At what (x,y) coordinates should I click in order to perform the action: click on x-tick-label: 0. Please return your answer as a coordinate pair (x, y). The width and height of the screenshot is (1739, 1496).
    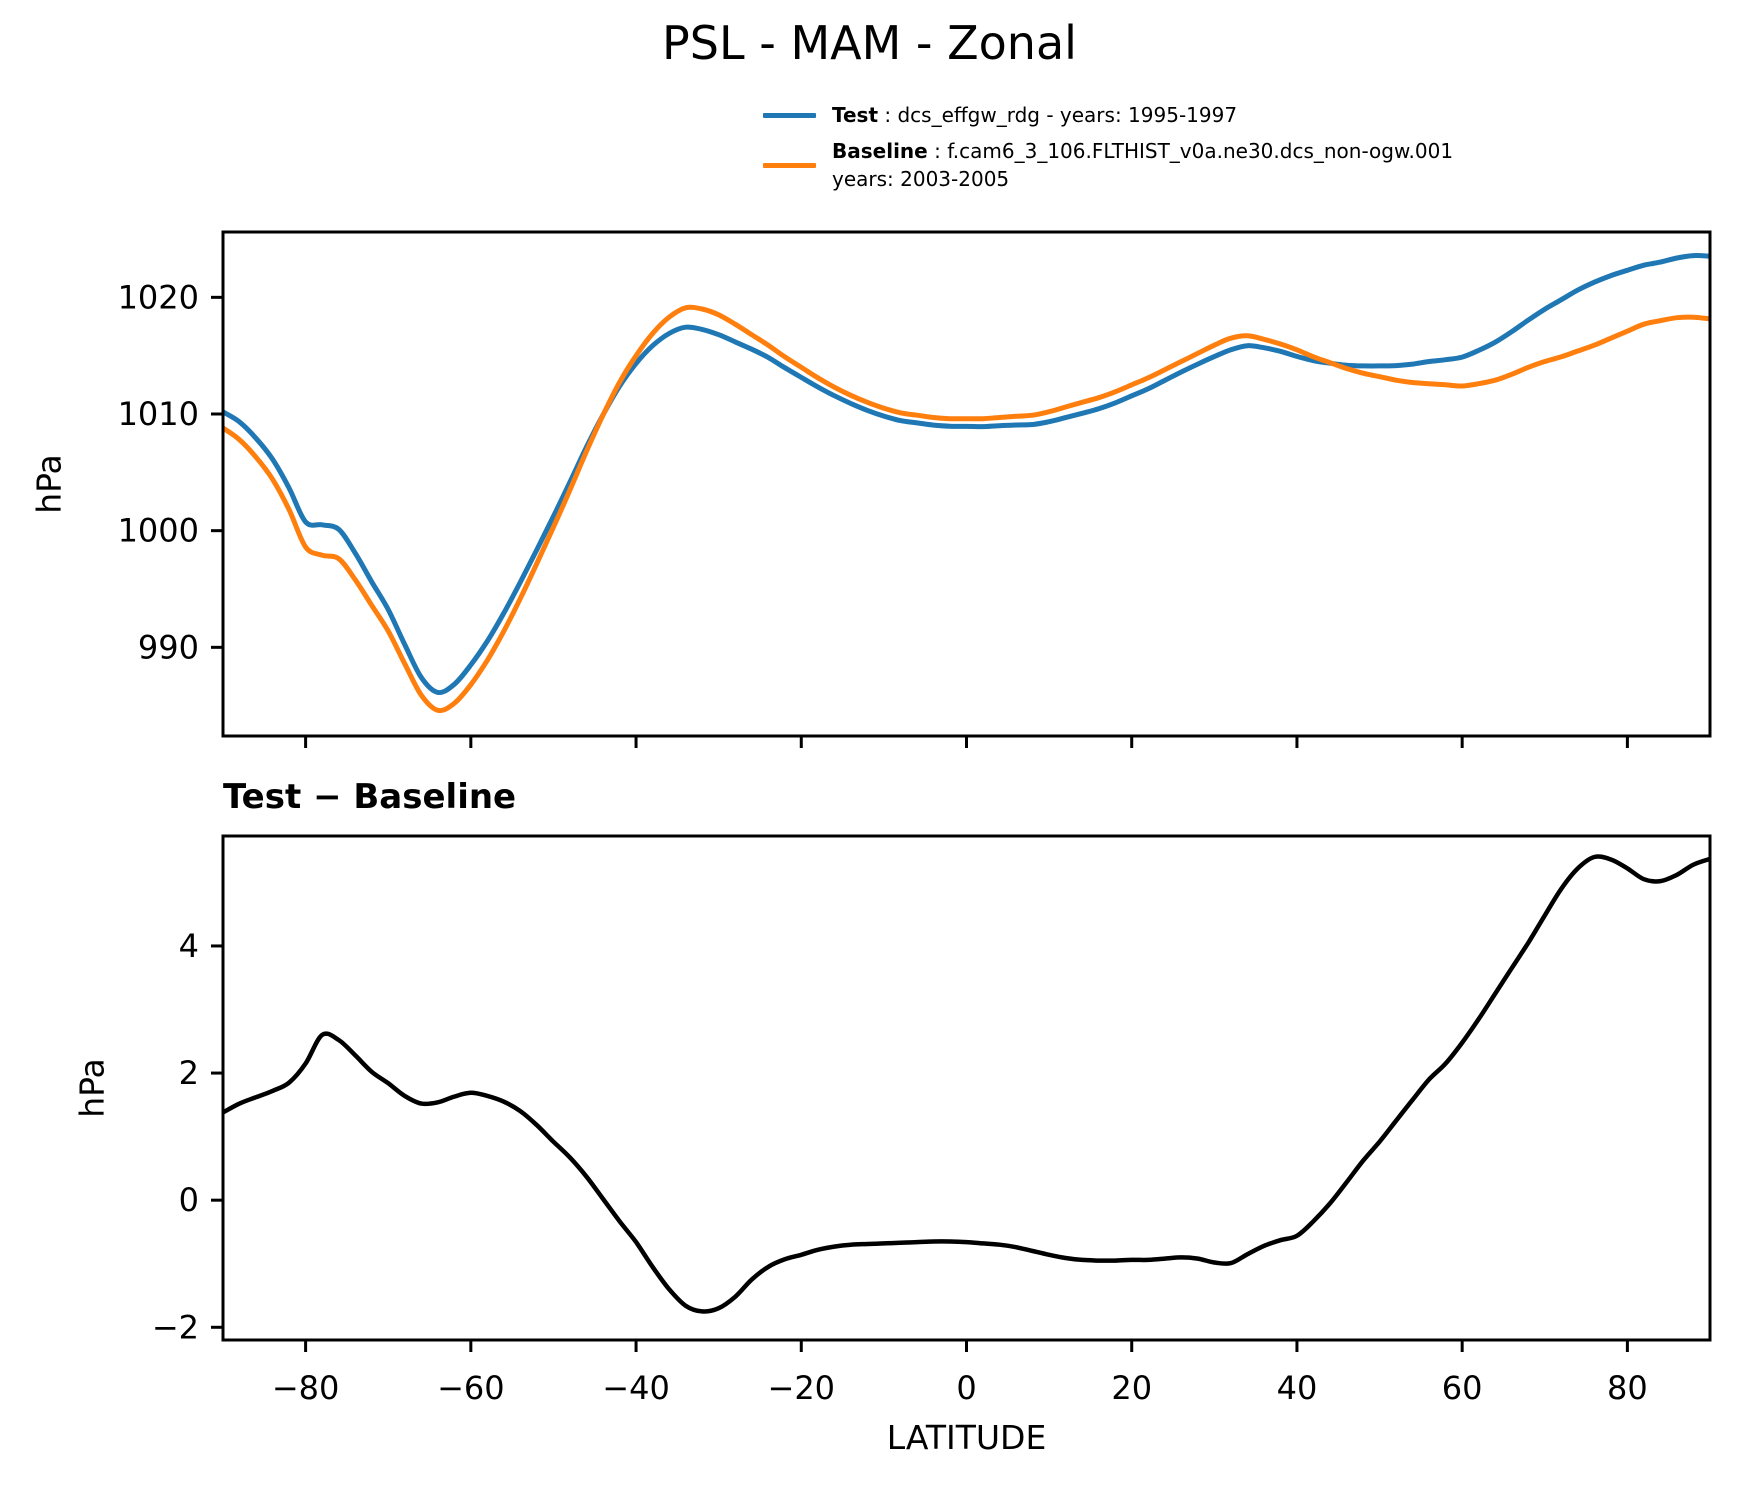
    Looking at the image, I should click on (966, 1388).